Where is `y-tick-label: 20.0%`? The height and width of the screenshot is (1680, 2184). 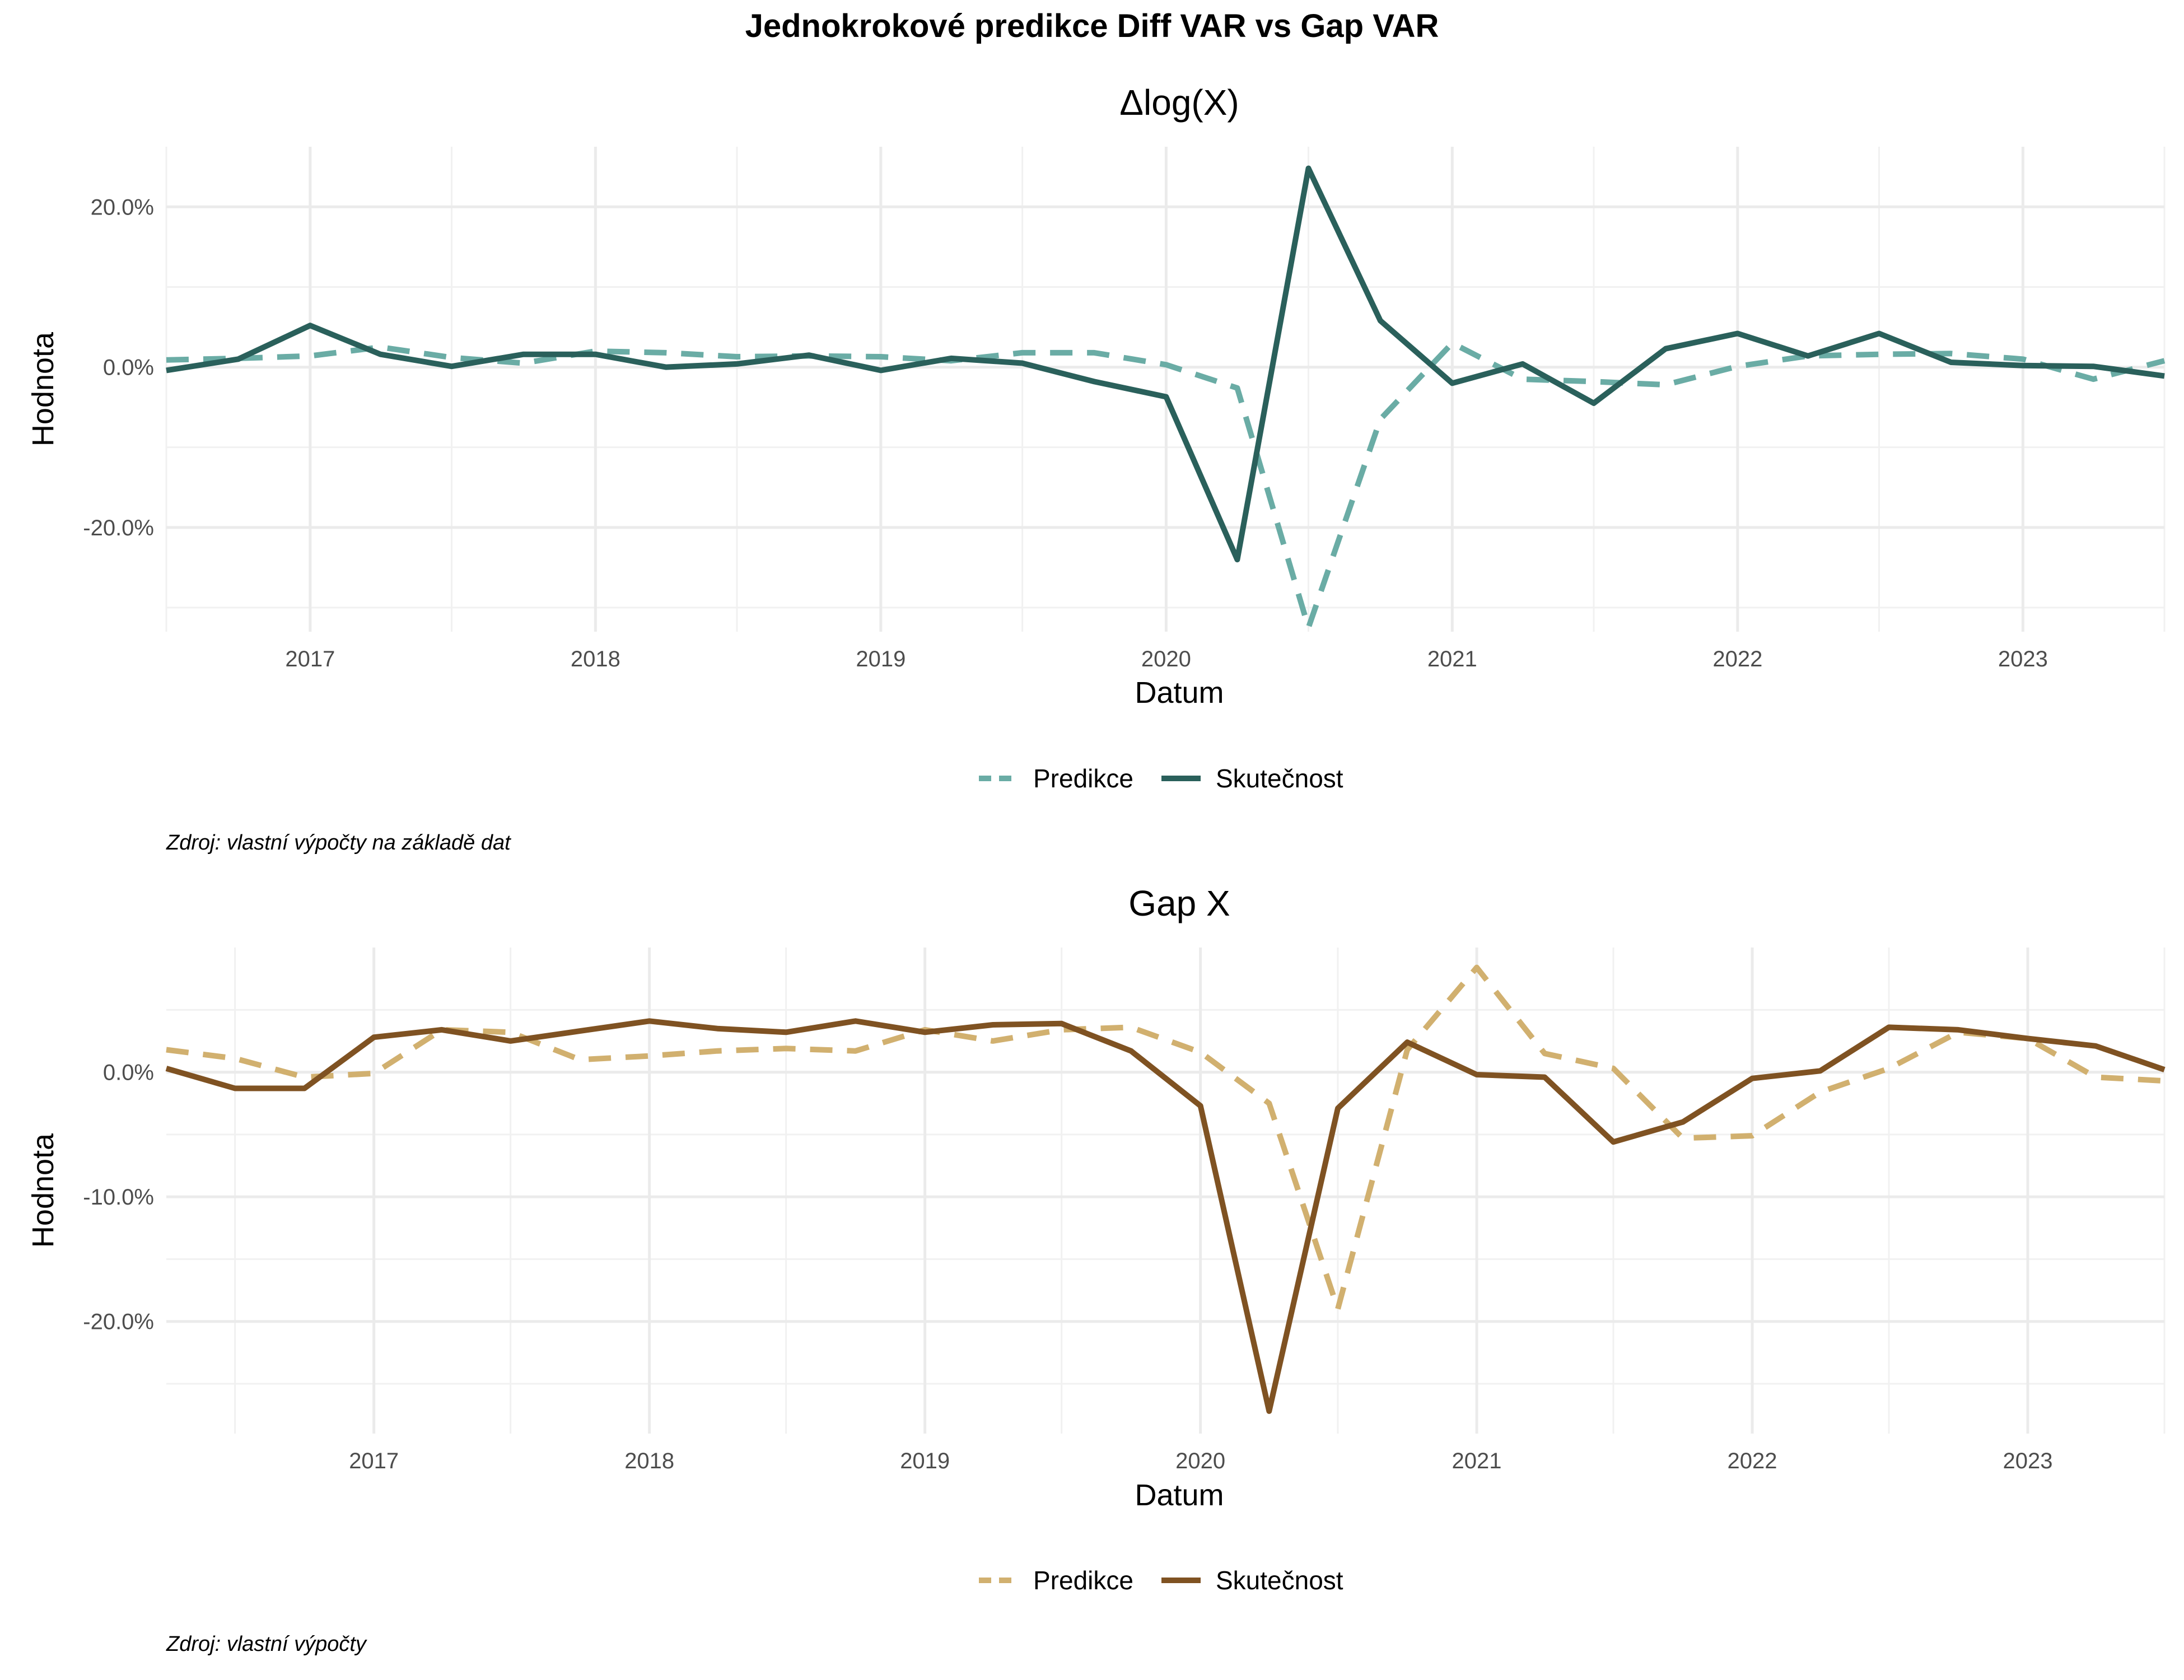
y-tick-label: 20.0% is located at coordinates (123, 208).